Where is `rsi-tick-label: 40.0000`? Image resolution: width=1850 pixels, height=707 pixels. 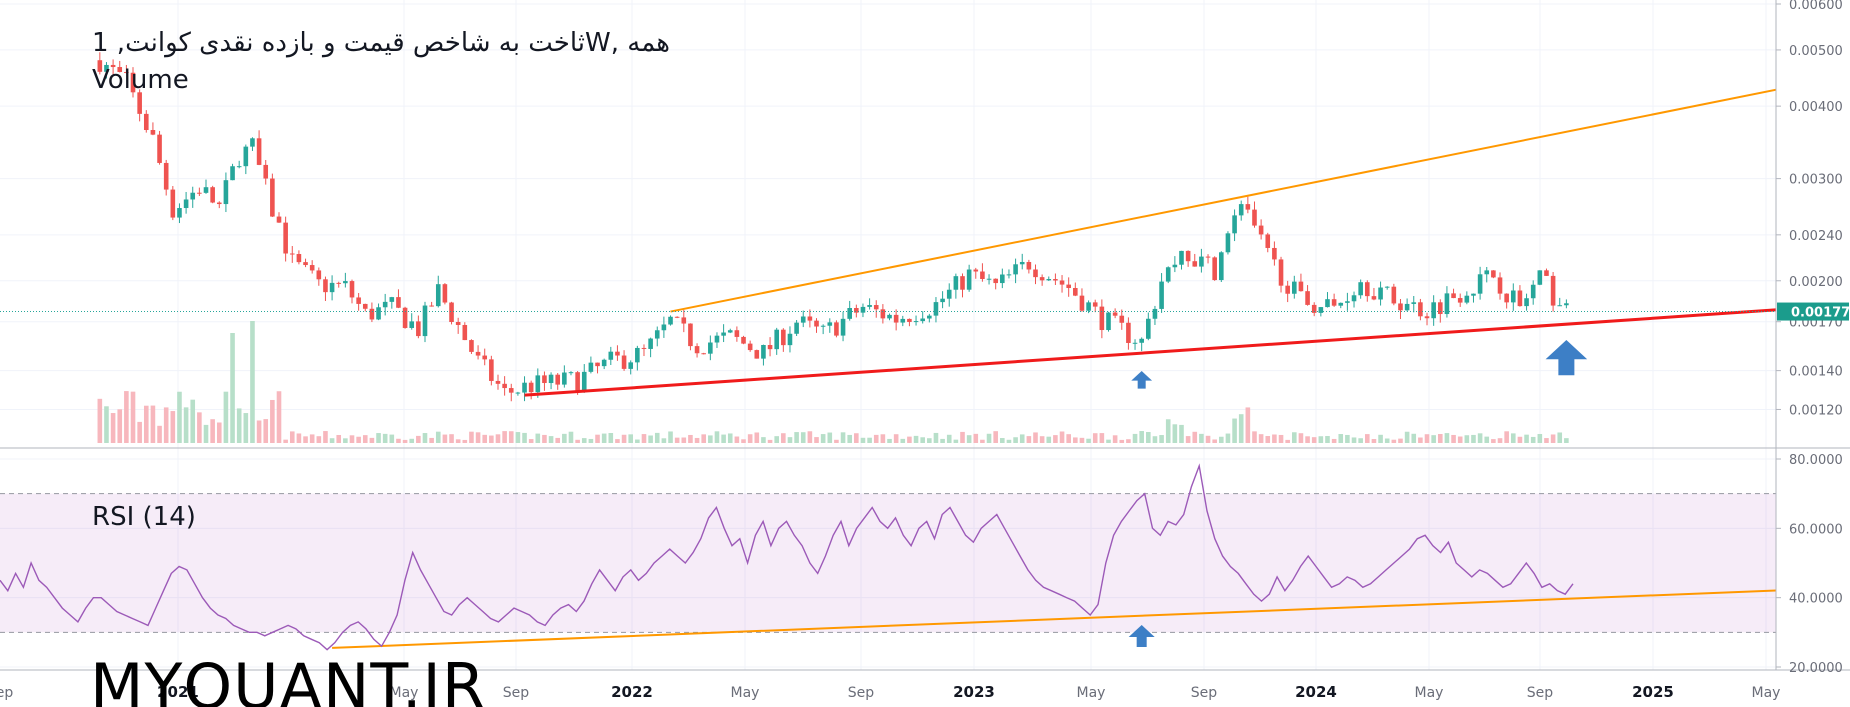 rsi-tick-label: 40.0000 is located at coordinates (1816, 599).